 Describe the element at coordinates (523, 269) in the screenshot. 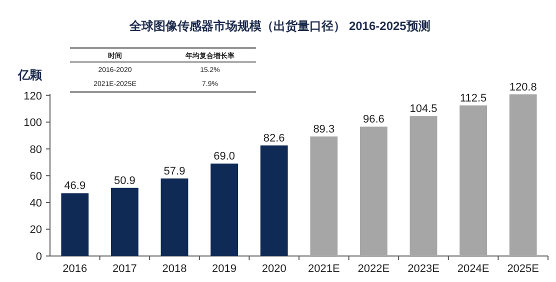

I see `x-tick-label: 2025E` at that location.